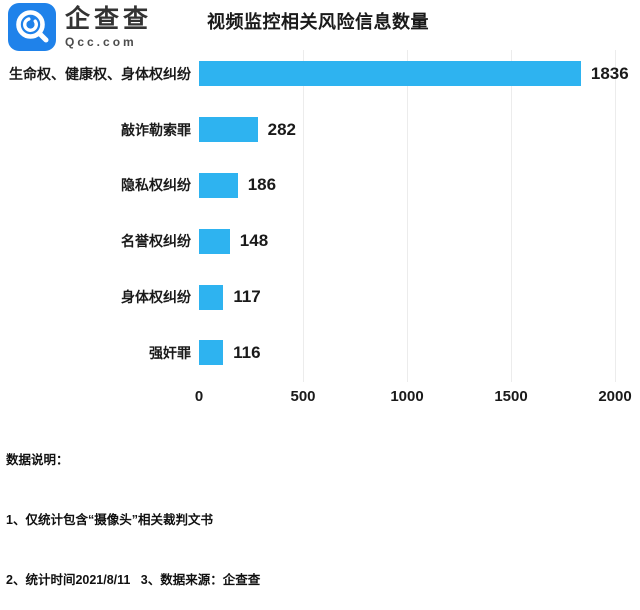  What do you see at coordinates (419, 241) in the screenshot?
I see `bar-track: 148` at bounding box center [419, 241].